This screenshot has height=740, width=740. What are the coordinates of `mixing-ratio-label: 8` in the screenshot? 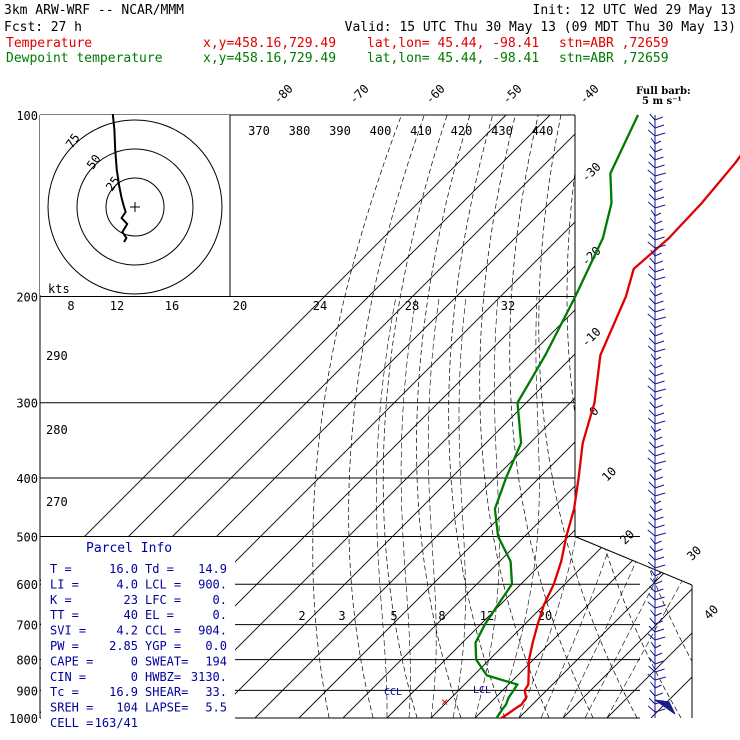 It's located at (441, 616).